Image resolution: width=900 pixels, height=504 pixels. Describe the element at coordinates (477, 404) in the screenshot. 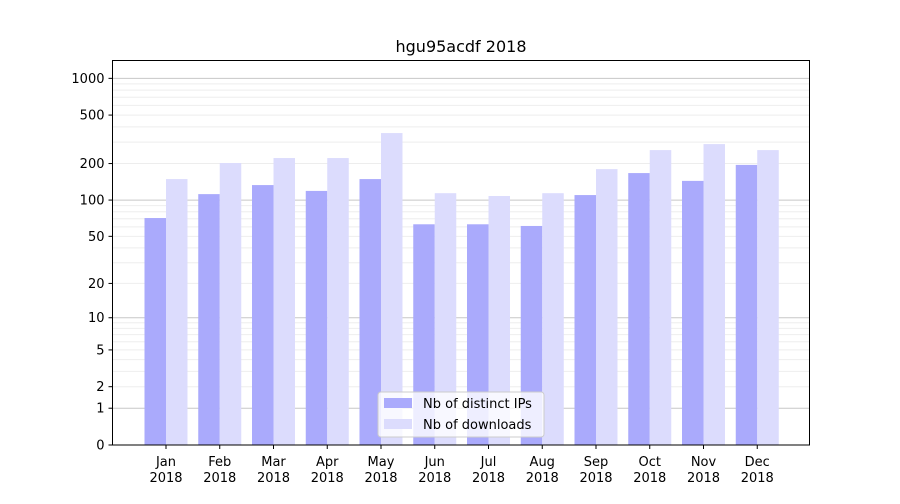

I see `legend-label-ips: Nb of distinct IPs` at that location.